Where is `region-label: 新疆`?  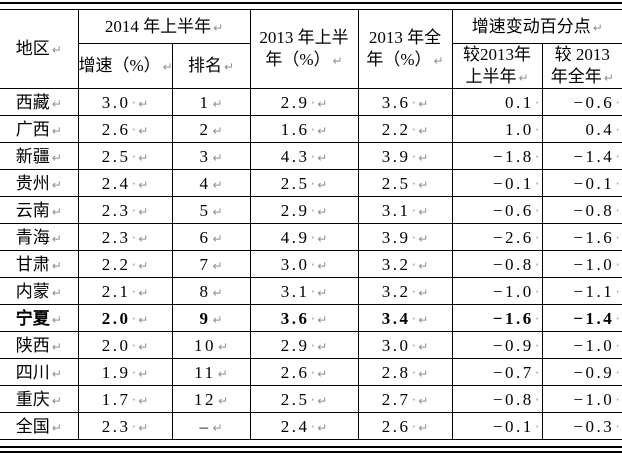
region-label: 新疆 is located at coordinates (32, 156).